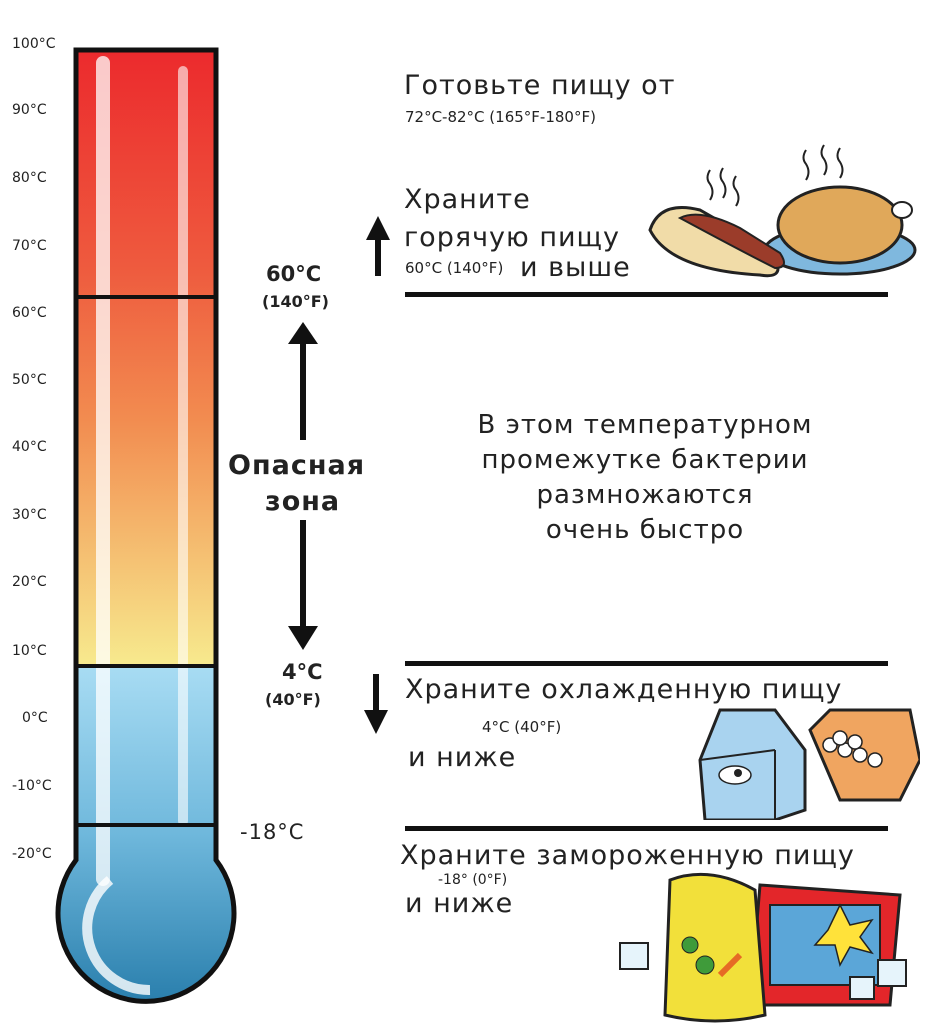 The height and width of the screenshot is (1028, 939). Describe the element at coordinates (646, 663) in the screenshot. I see `divider-cold` at that location.